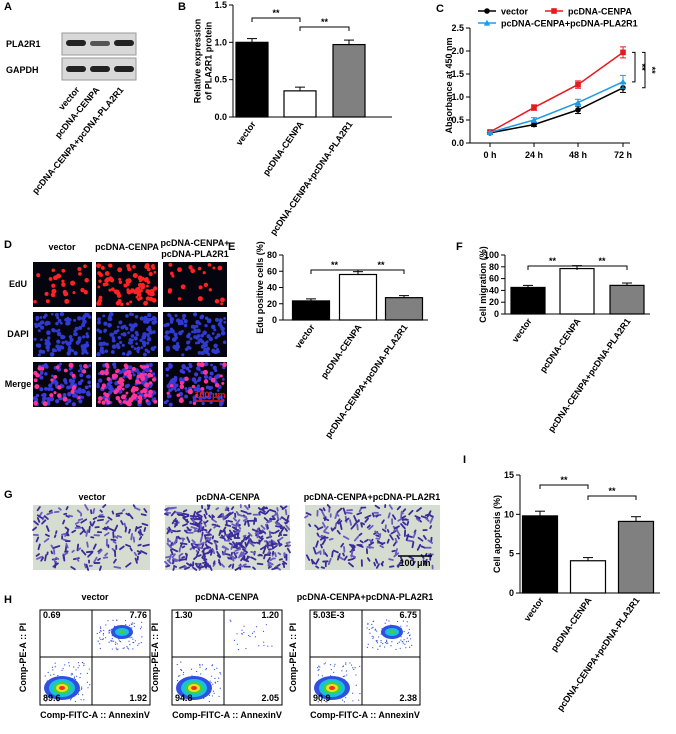  Describe the element at coordinates (554, 11) in the screenshot. I see `marker` at that location.